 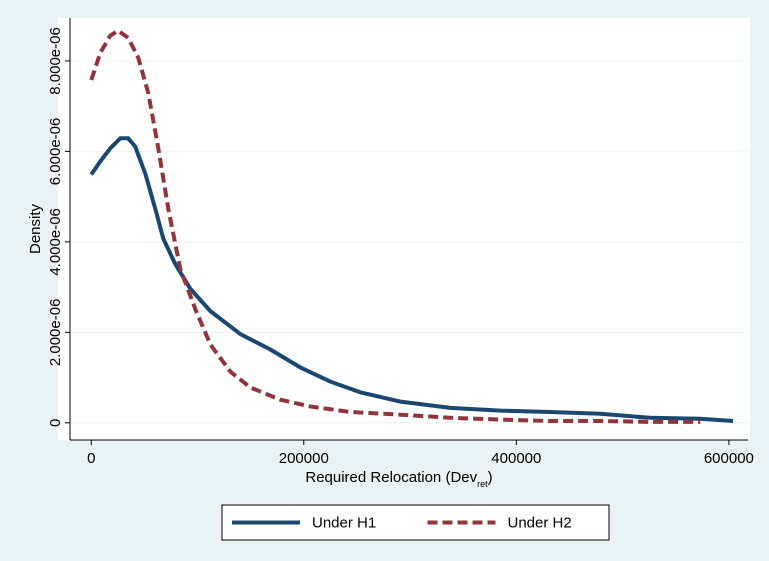 What do you see at coordinates (55, 423) in the screenshot?
I see `y-tick-label: 0` at bounding box center [55, 423].